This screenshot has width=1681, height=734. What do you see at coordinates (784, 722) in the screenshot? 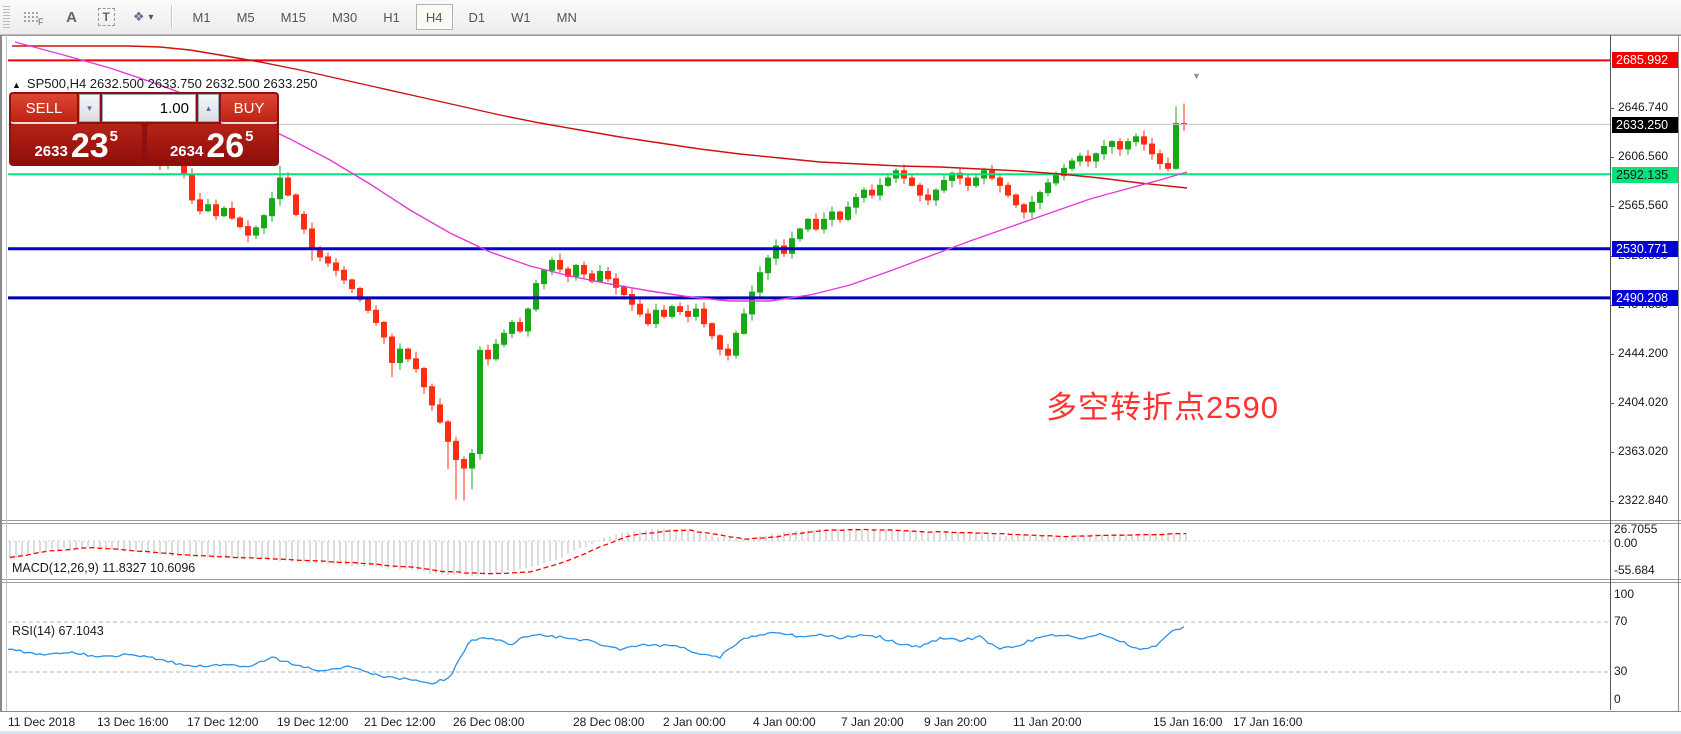
I see `time-axis-label: 4 Jan 00:00` at bounding box center [784, 722].